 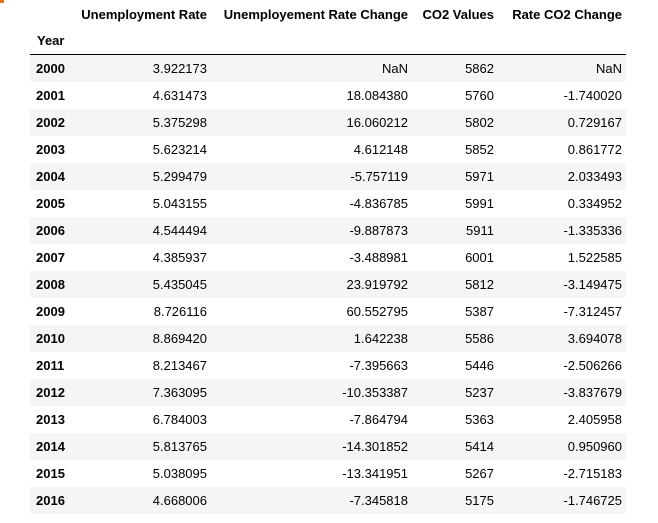 What do you see at coordinates (328, 392) in the screenshot?
I see `table-row: 2012 7.363095 -10.353387 5237 -3.837679` at bounding box center [328, 392].